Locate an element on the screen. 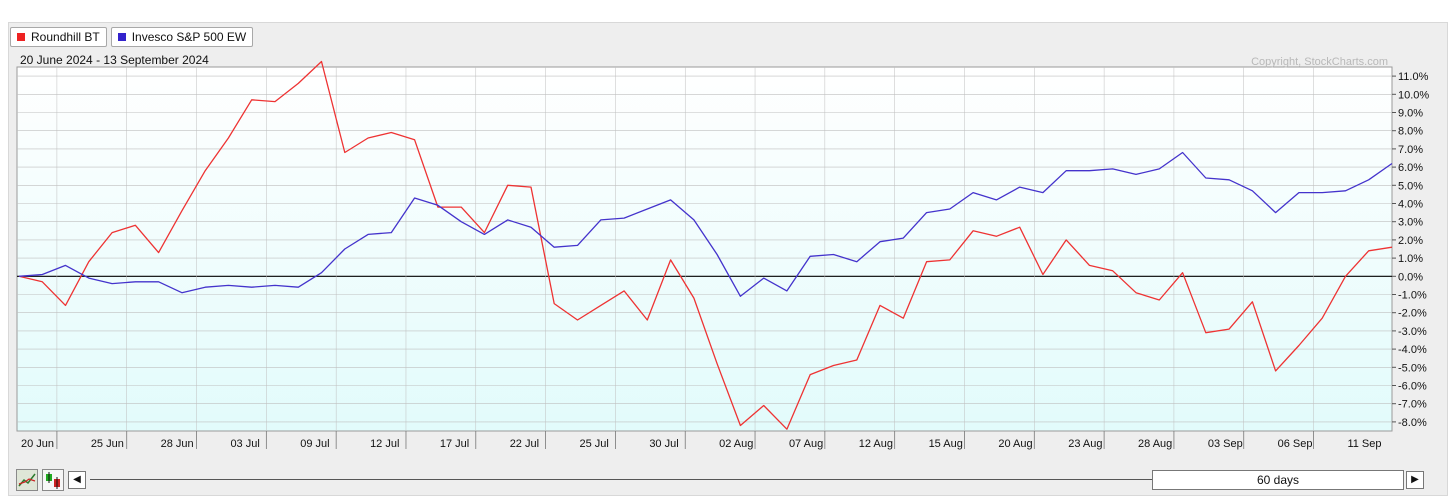  scroll-right-button: ▶ is located at coordinates (1415, 480).